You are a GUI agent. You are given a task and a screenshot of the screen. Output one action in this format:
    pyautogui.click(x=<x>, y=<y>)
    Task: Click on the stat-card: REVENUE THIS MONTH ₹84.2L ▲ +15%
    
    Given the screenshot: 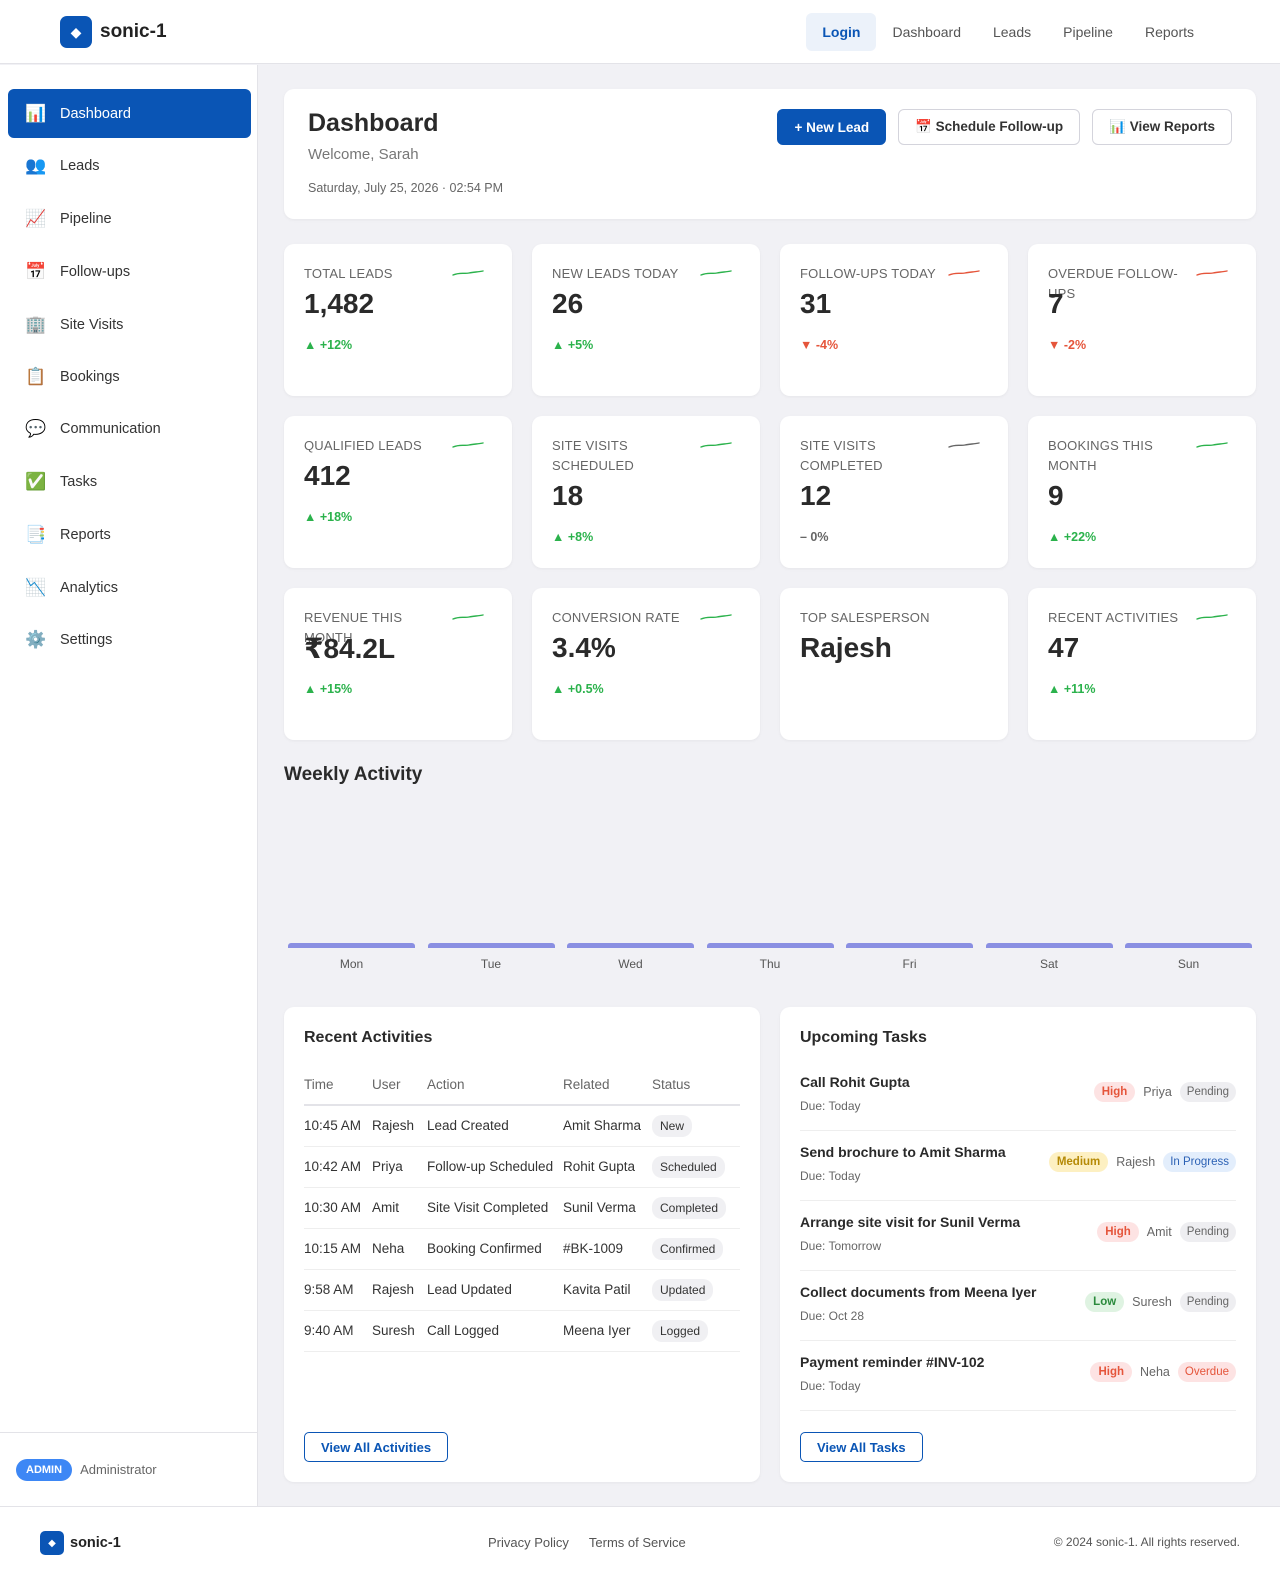 What is the action you would take?
    pyautogui.click(x=398, y=664)
    